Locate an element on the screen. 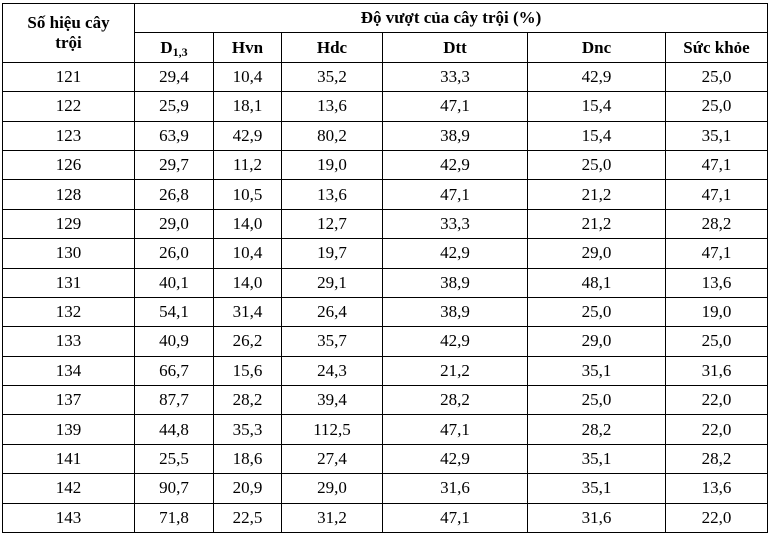 This screenshot has height=538, width=770. d13-cell: 54,1 is located at coordinates (174, 312).